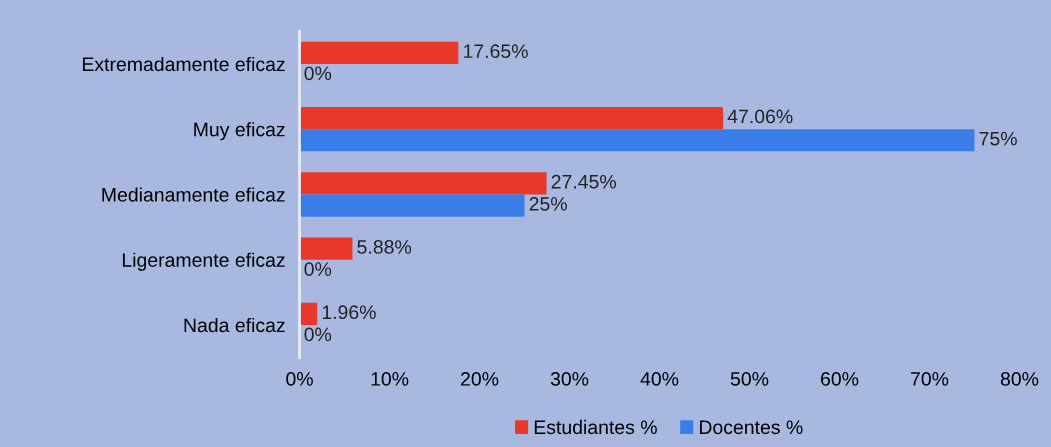 Image resolution: width=1051 pixels, height=447 pixels. What do you see at coordinates (583, 181) in the screenshot?
I see `data-label: 27.45%` at bounding box center [583, 181].